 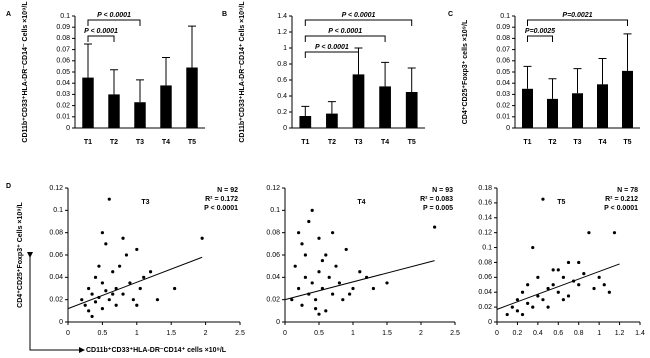 What do you see at coordinates (385, 142) in the screenshot?
I see `x-tick-label: T4` at bounding box center [385, 142].